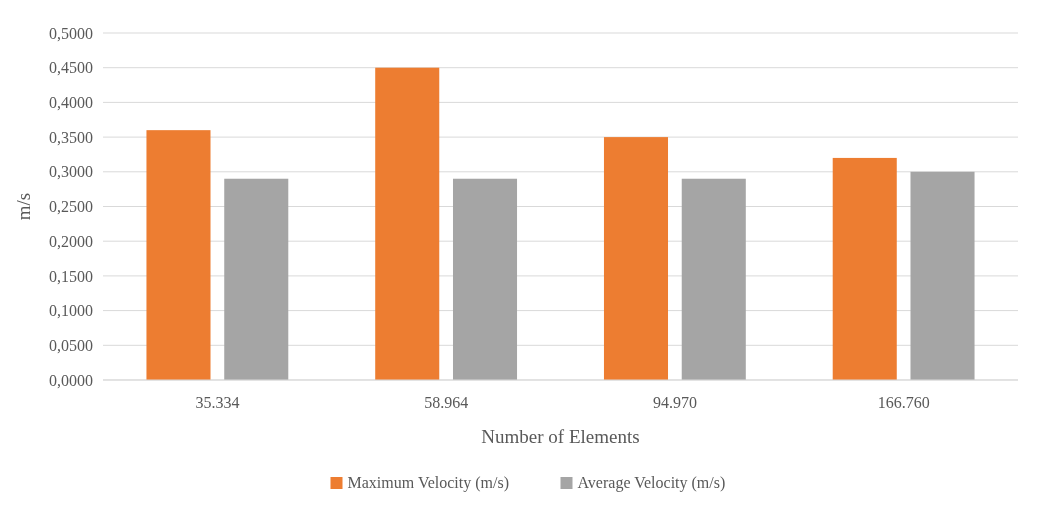 This screenshot has width=1051, height=518. I want to click on y-tick-label: 0,4000, so click(71, 102).